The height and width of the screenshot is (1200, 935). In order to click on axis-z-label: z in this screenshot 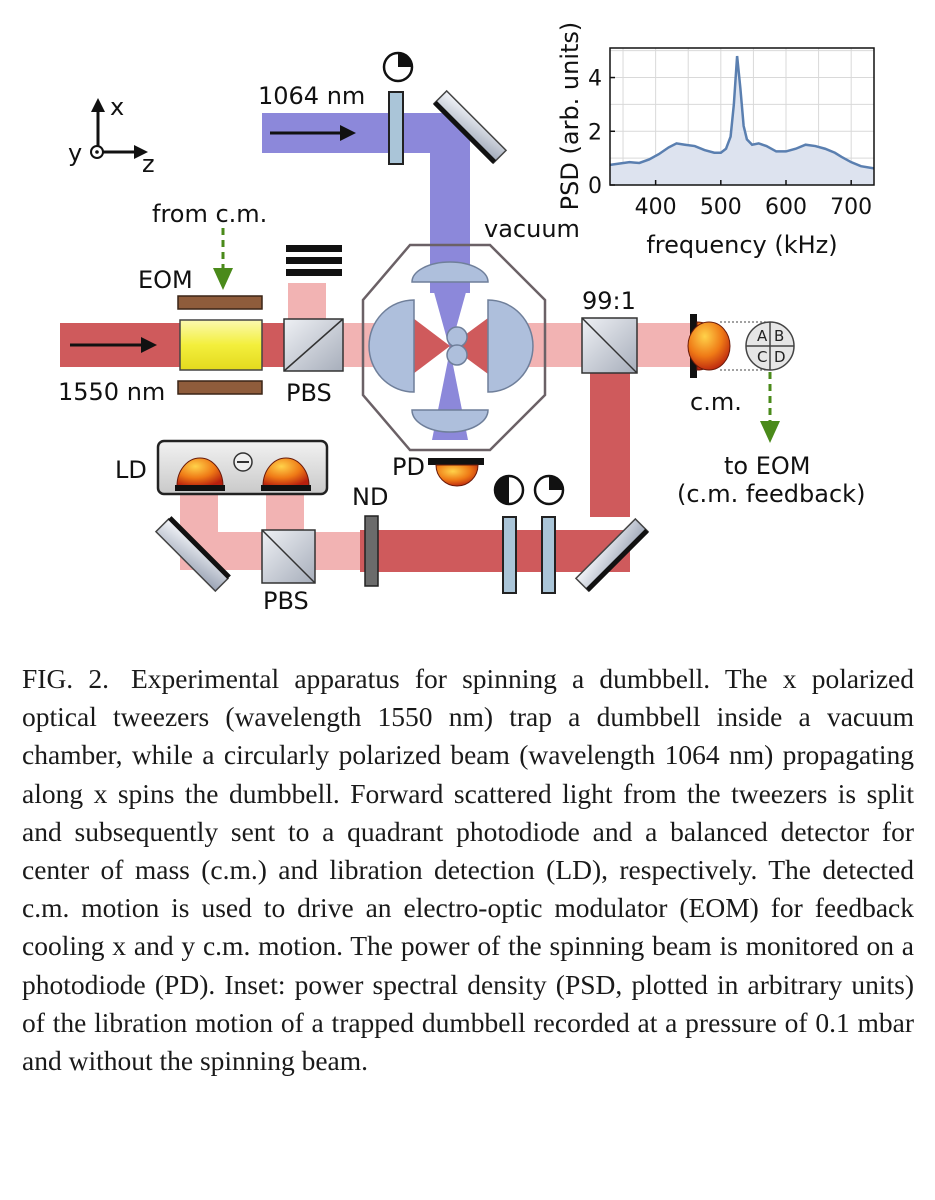, I will do `click(148, 164)`.